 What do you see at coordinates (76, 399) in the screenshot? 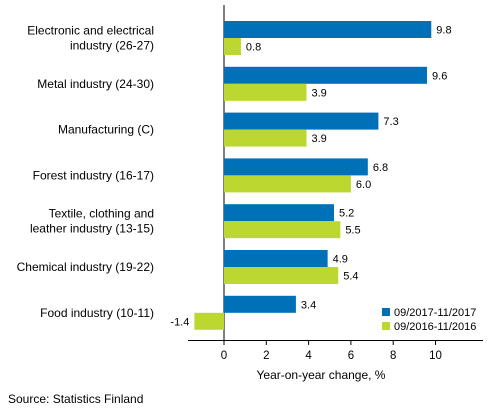
I see `source-note: Source: Statistics Finland` at bounding box center [76, 399].